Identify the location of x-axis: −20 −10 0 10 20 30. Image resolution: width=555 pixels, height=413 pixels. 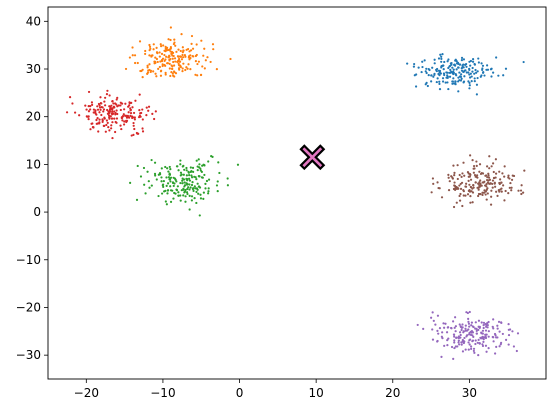
(275, 389).